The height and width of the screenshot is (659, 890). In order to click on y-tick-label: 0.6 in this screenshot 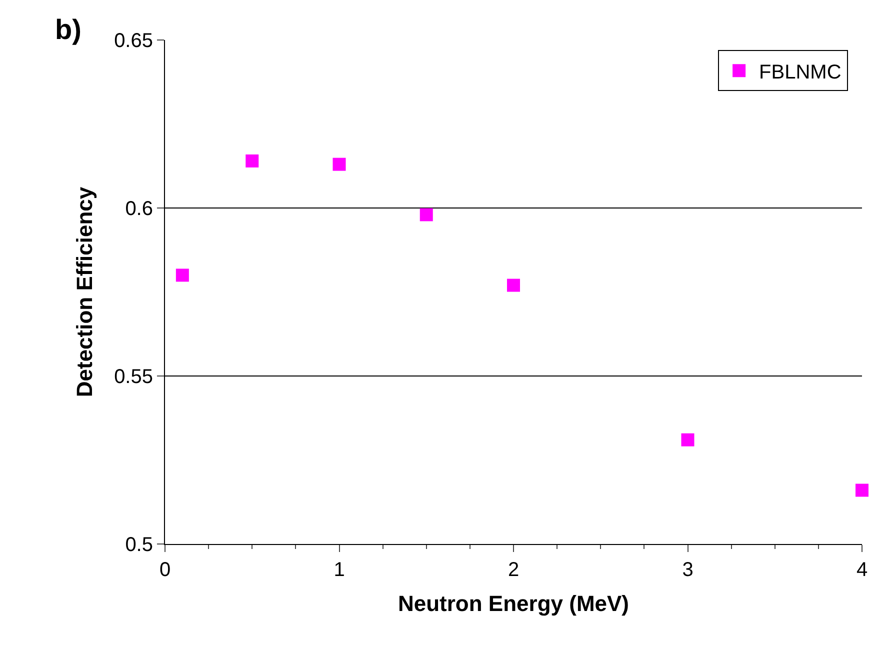, I will do `click(139, 209)`.